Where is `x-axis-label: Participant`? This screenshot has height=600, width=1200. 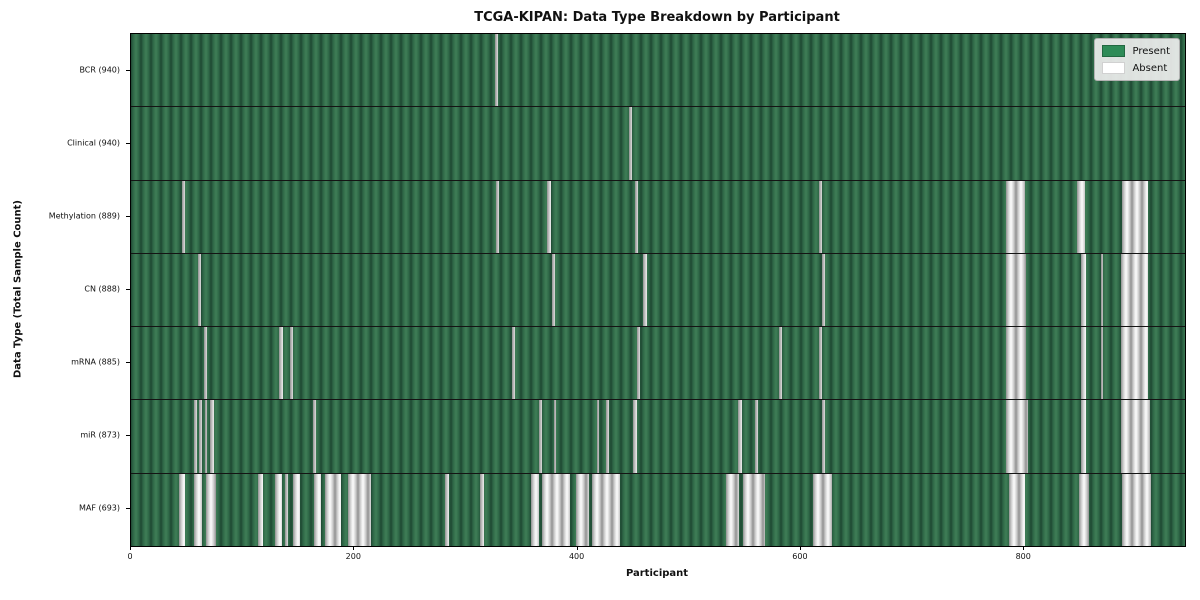
x-axis-label: Participant is located at coordinates (657, 573).